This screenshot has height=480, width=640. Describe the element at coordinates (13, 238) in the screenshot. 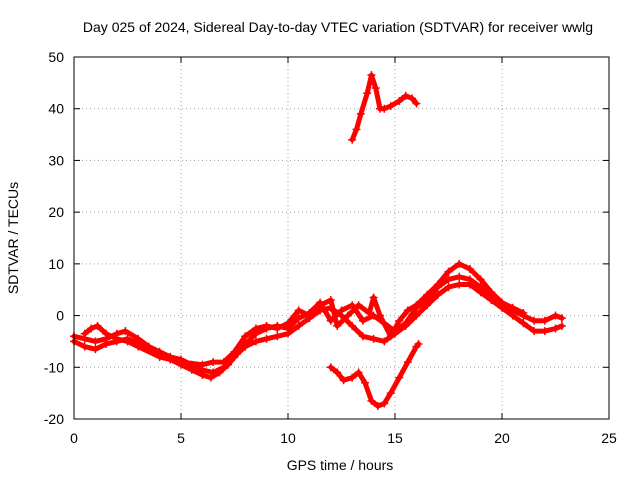

I see `y-axis-label: SDTVAR / TECUs` at that location.